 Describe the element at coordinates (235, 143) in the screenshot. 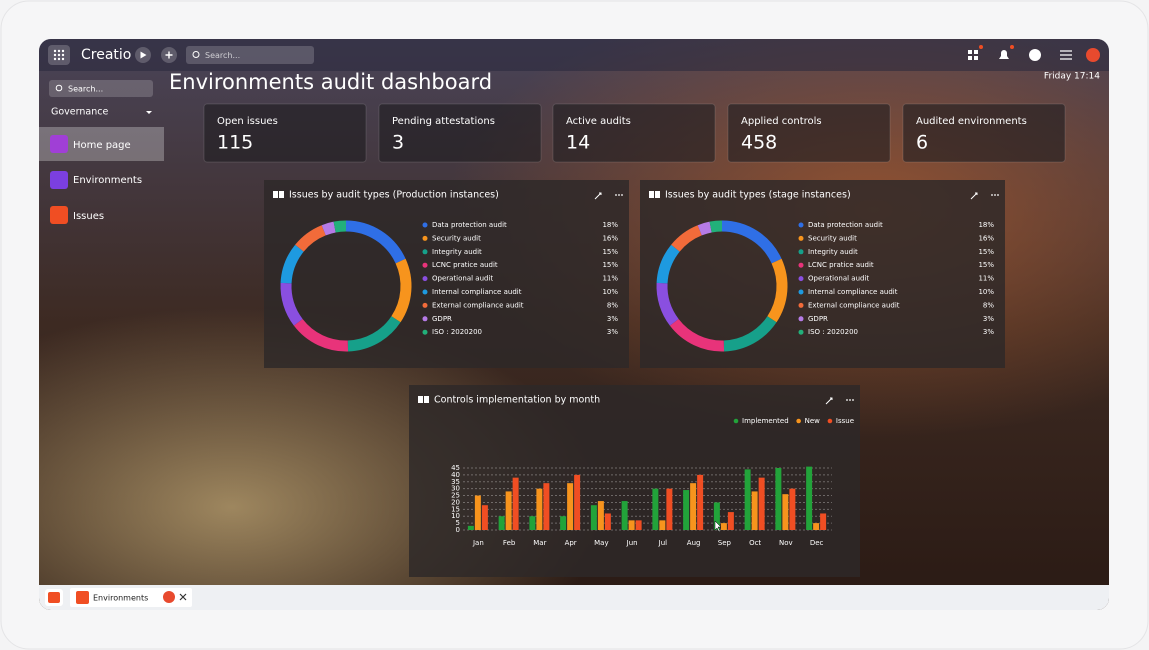

I see `metric-value: 115` at that location.